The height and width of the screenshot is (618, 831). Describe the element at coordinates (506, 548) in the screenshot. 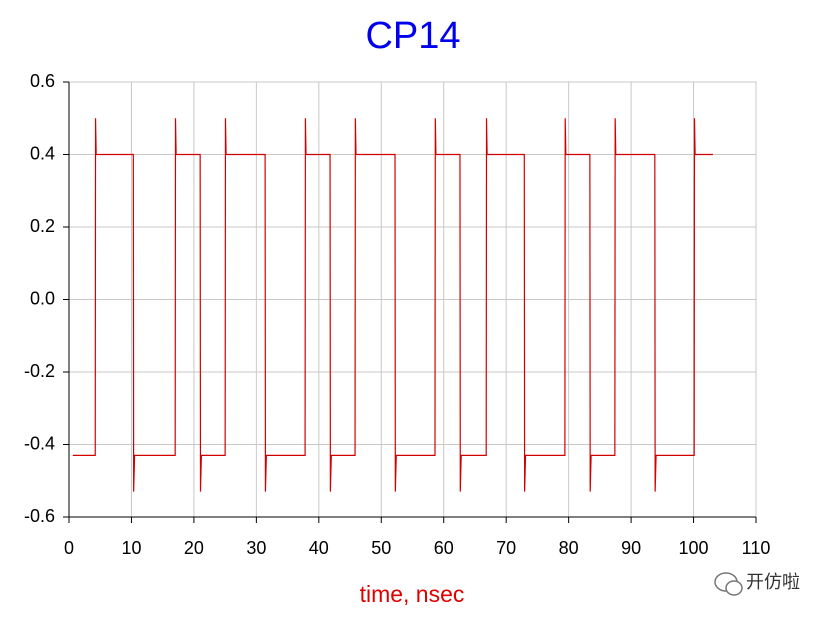

I see `x-tick-label: 70` at that location.